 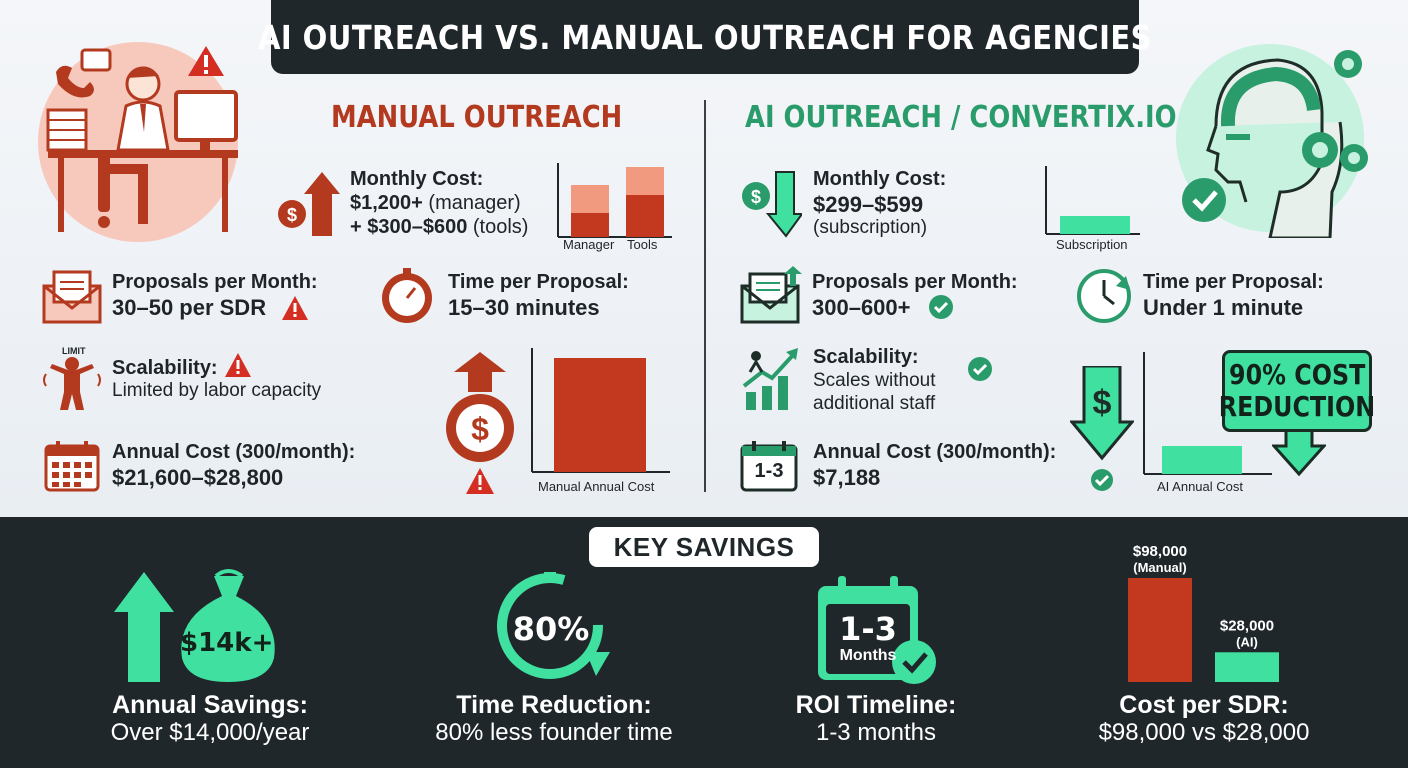 I want to click on ai-scalability-label: Scalability:, so click(x=866, y=357).